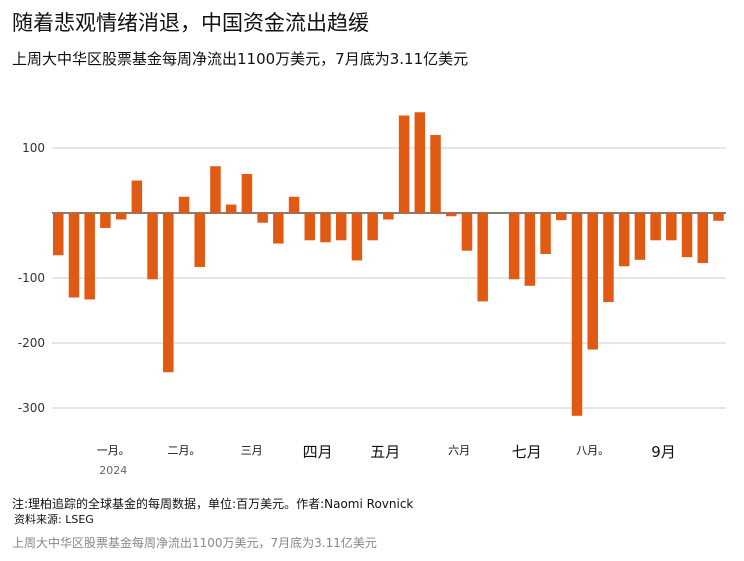  I want to click on y-tick-label: -100, so click(31, 278).